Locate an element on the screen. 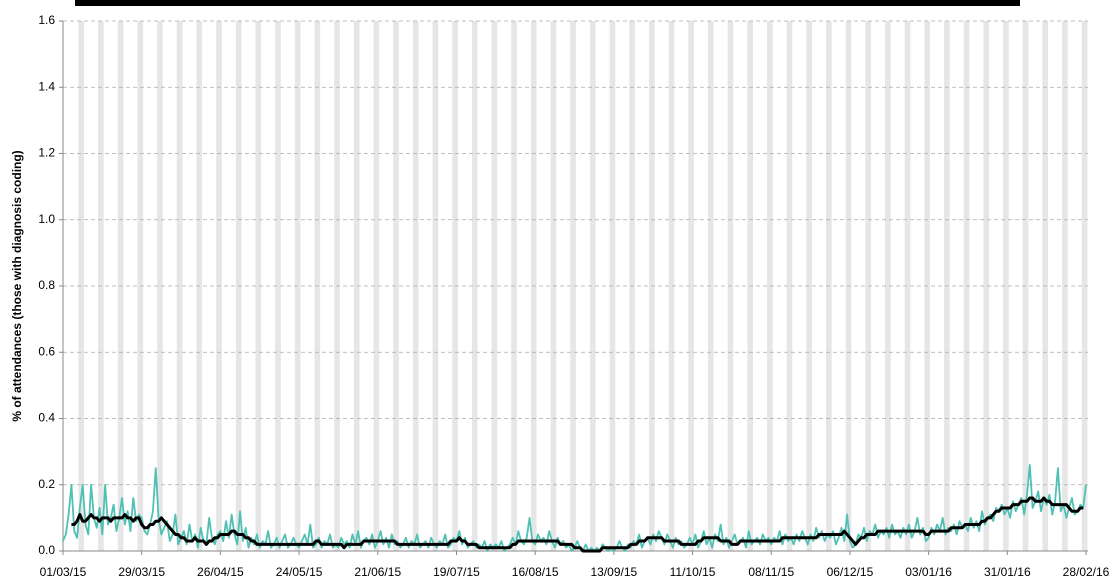  x-tick-label: 16/08/15 is located at coordinates (535, 572).